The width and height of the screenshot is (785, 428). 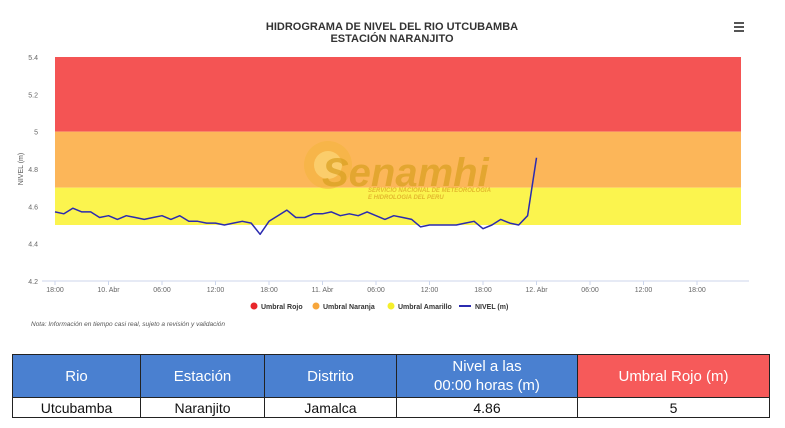 What do you see at coordinates (33, 282) in the screenshot?
I see `y-tick-label: 4.2` at bounding box center [33, 282].